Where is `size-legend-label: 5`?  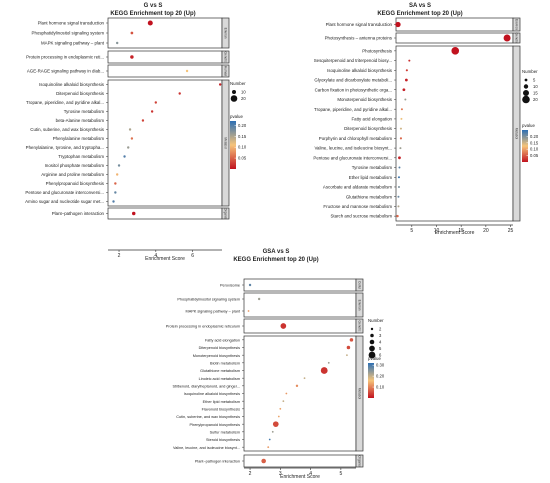
size-legend-label: 5 is located at coordinates (380, 348).